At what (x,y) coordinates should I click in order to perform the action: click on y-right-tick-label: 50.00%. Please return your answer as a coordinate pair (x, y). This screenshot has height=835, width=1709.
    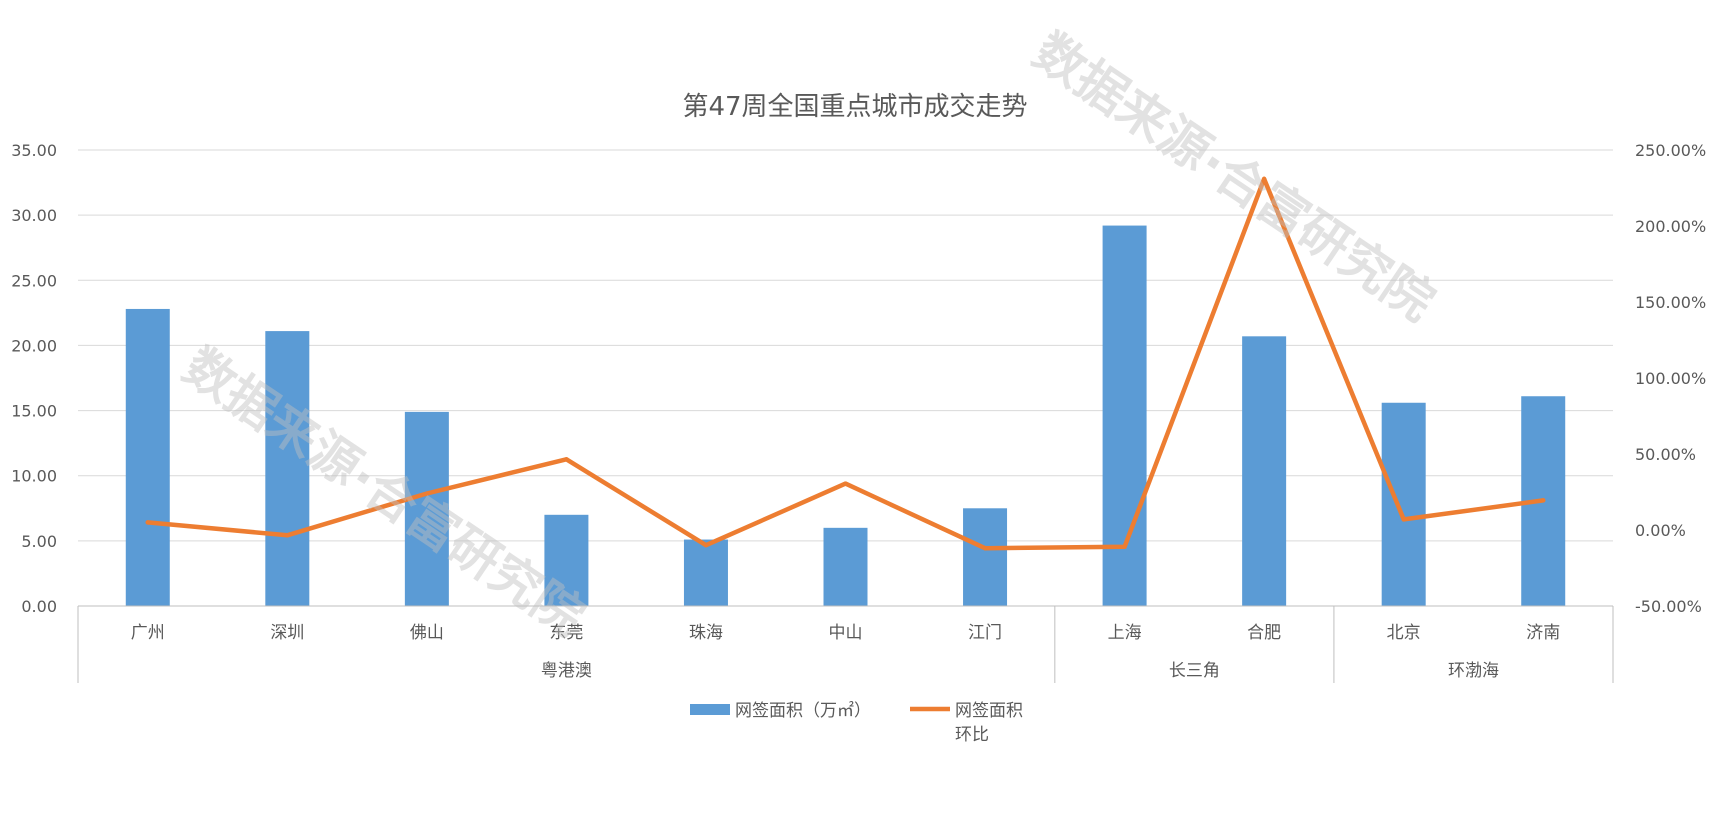
    Looking at the image, I should click on (1665, 454).